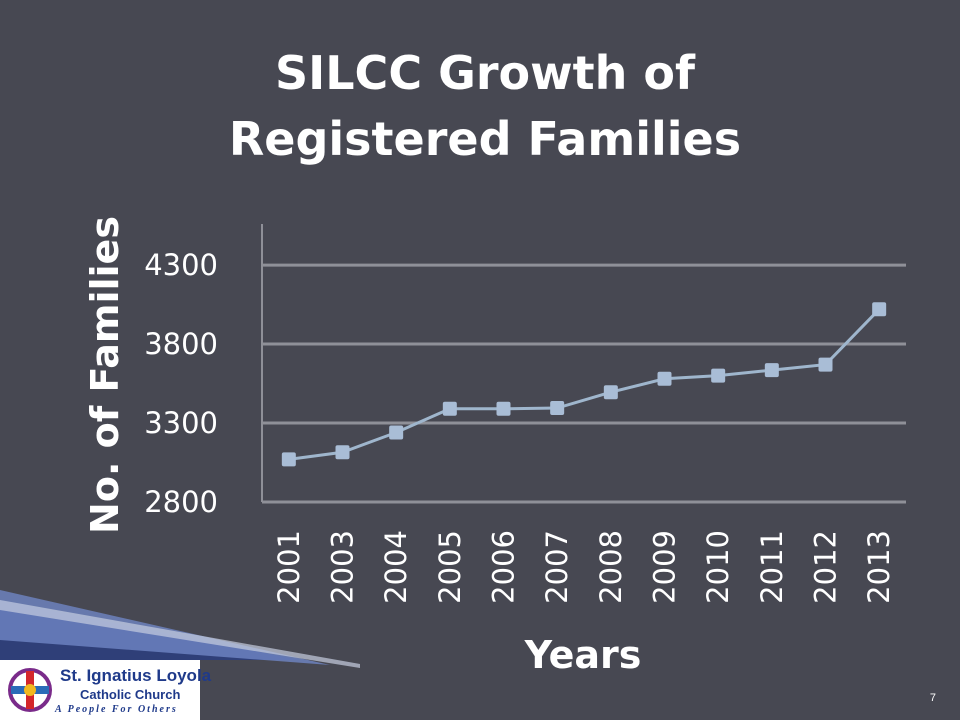 This screenshot has width=960, height=720. What do you see at coordinates (181, 383) in the screenshot?
I see `y-tick-labels: 2800 3300 3800 4300` at bounding box center [181, 383].